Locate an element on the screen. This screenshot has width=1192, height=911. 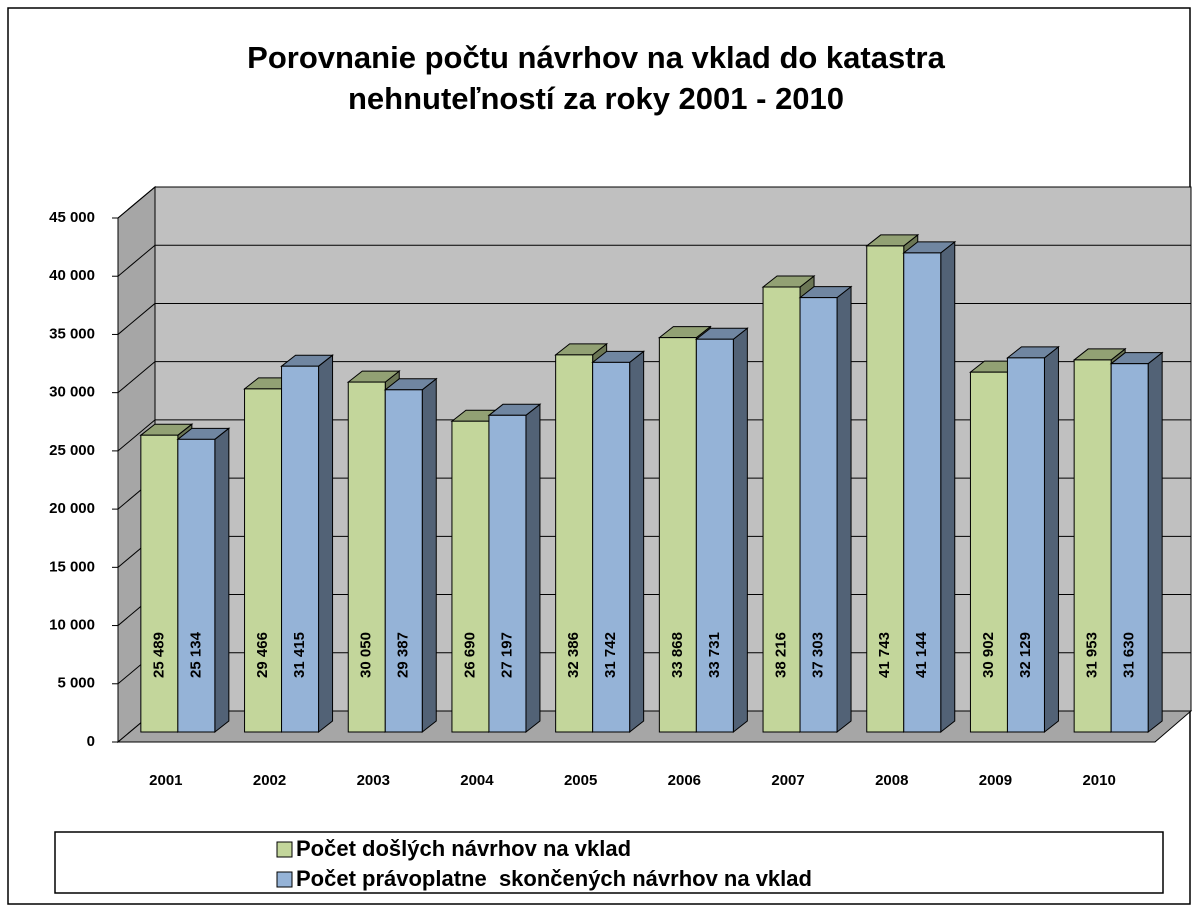
data-label: 31 415 is located at coordinates (299, 655).